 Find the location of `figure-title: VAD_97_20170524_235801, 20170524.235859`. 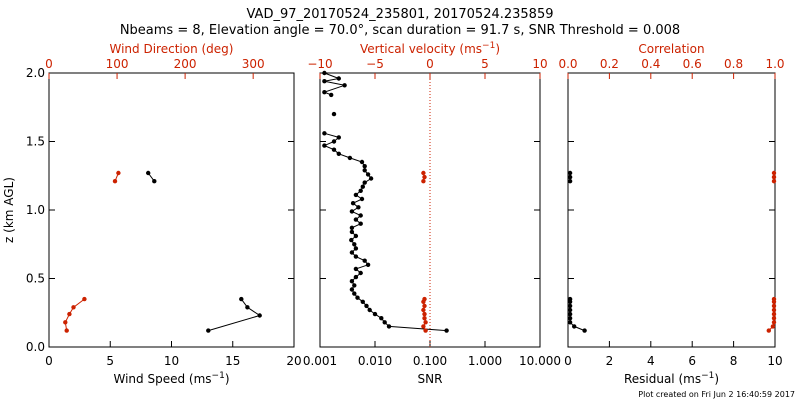

figure-title: VAD_97_20170524_235801, 20170524.235859 is located at coordinates (400, 14).